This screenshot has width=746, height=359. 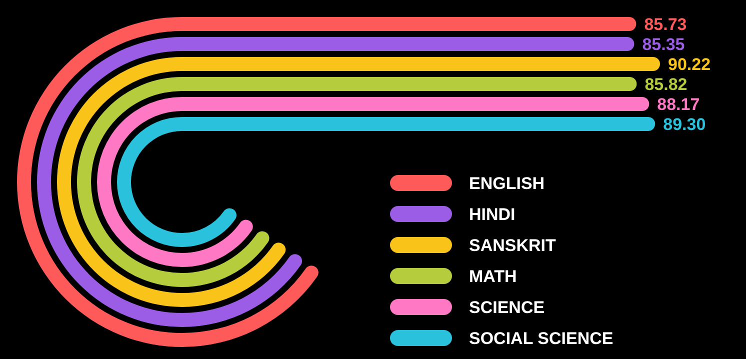 I want to click on data-label: 85.35, so click(x=663, y=44).